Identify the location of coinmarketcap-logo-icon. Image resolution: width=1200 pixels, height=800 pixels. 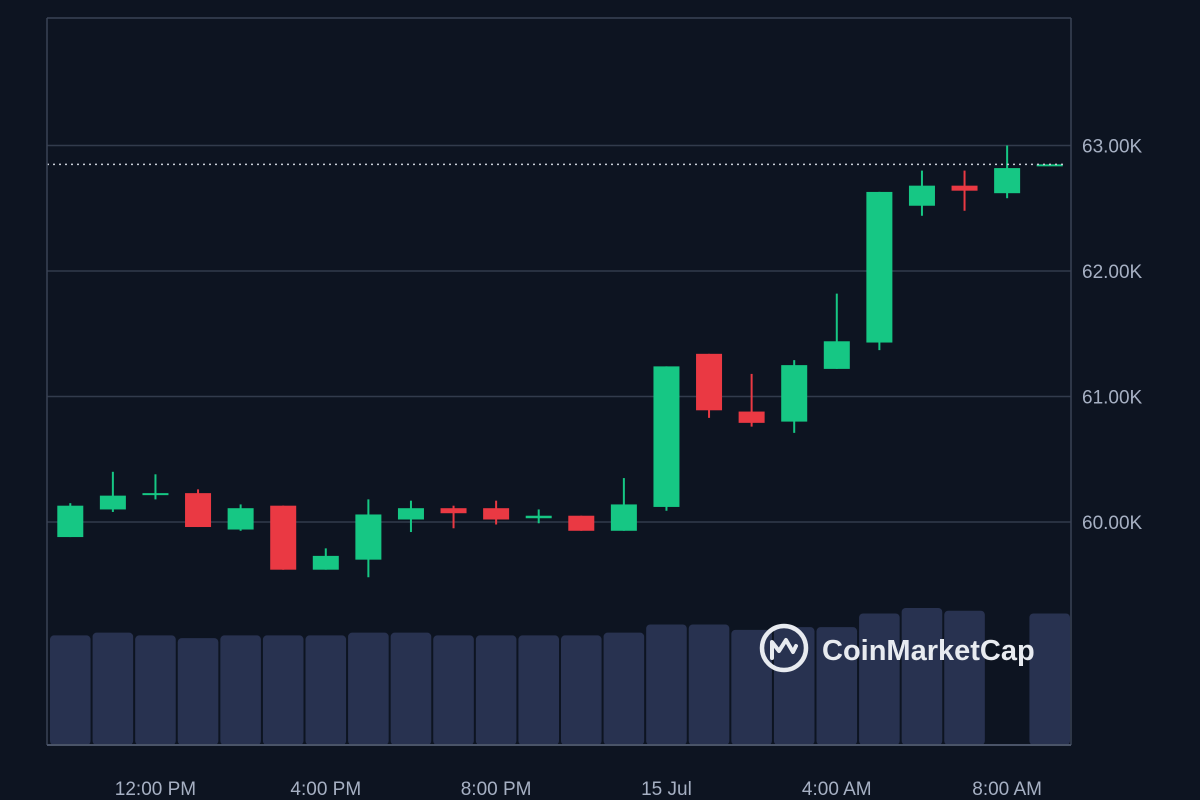
(784, 648).